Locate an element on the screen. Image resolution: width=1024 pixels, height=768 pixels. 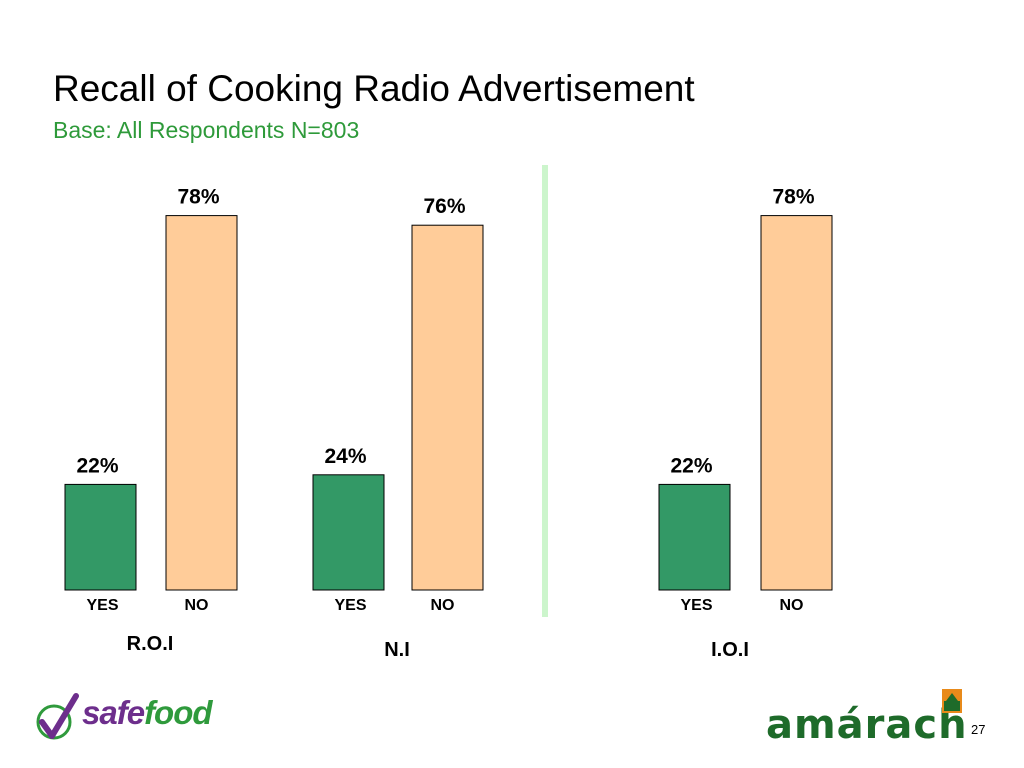
bar-label-ioi-no: NO is located at coordinates (792, 605).